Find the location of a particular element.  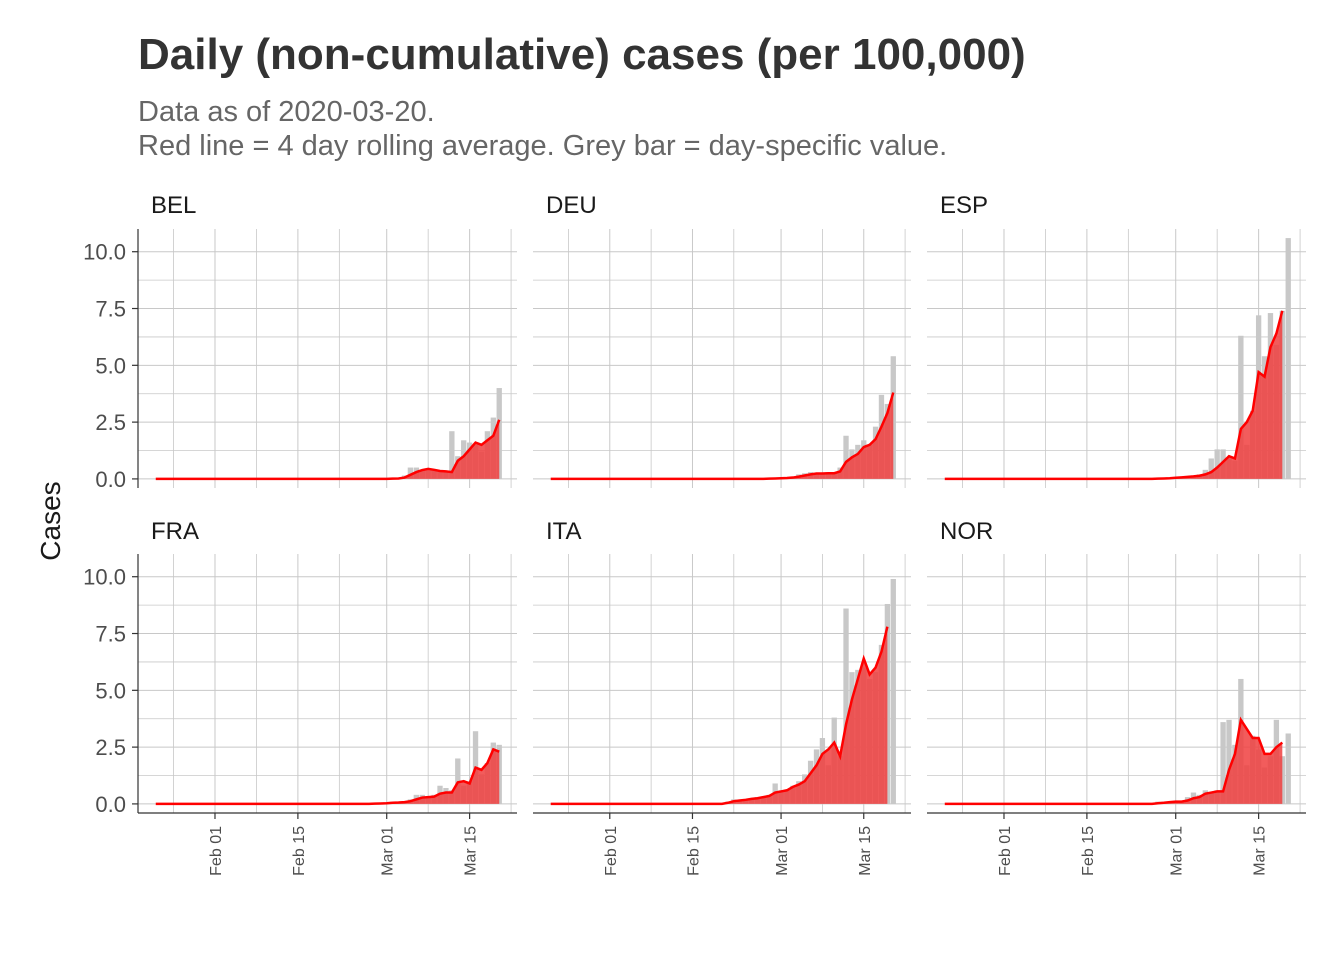

rolling-average-area-esp is located at coordinates (1113, 394).